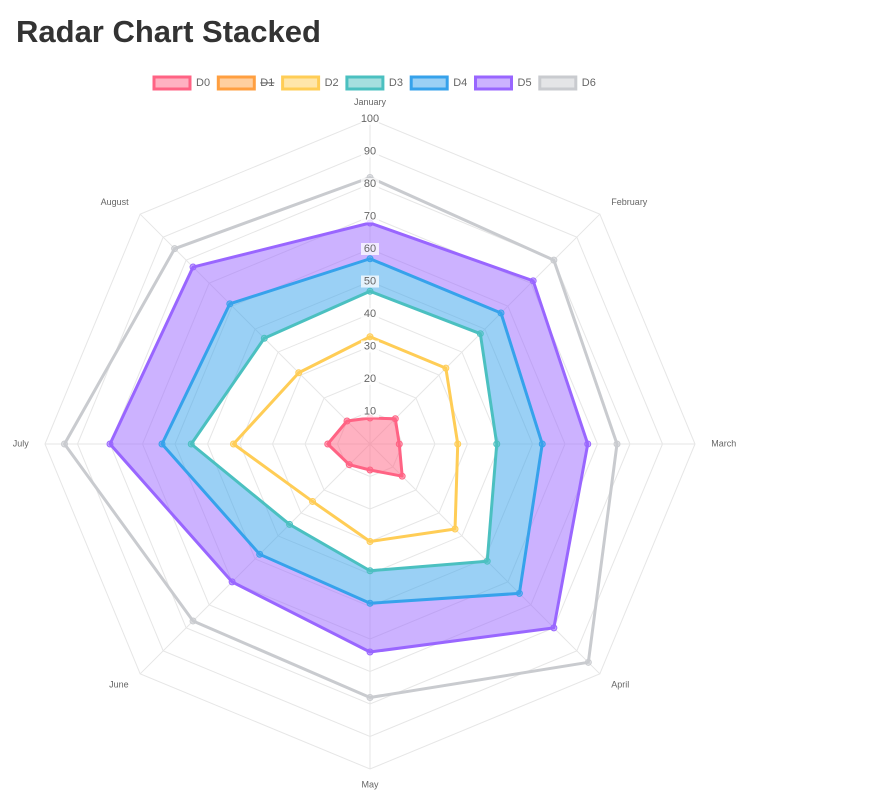  I want to click on legend-label: D5, so click(525, 83).